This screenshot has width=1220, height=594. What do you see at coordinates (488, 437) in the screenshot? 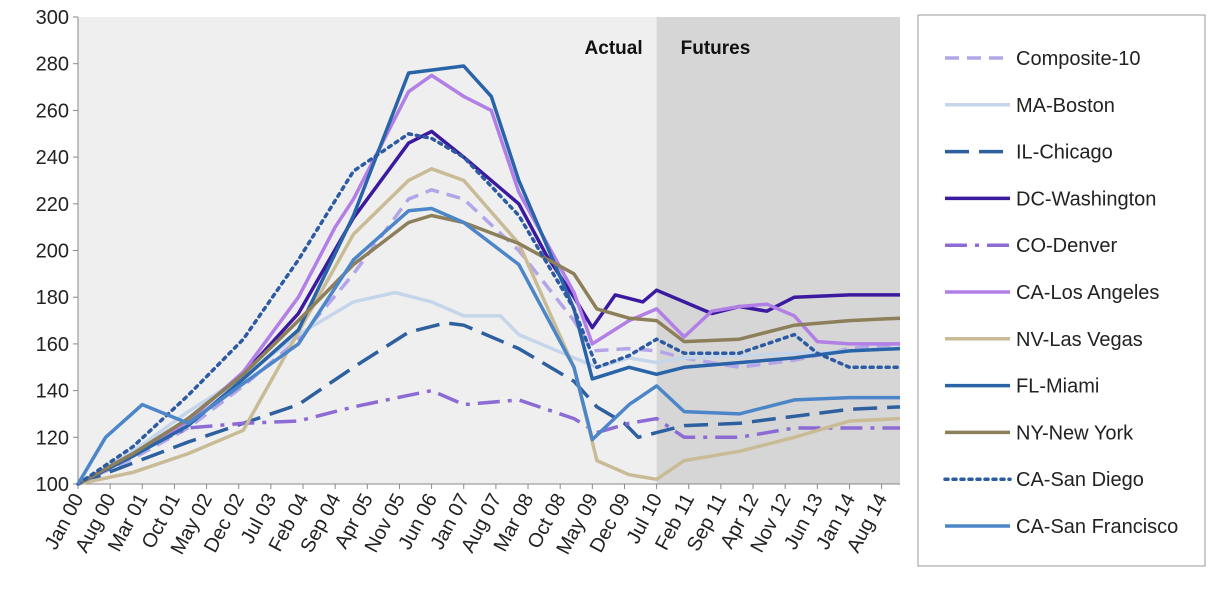
I see `series-line-co-denver` at bounding box center [488, 437].